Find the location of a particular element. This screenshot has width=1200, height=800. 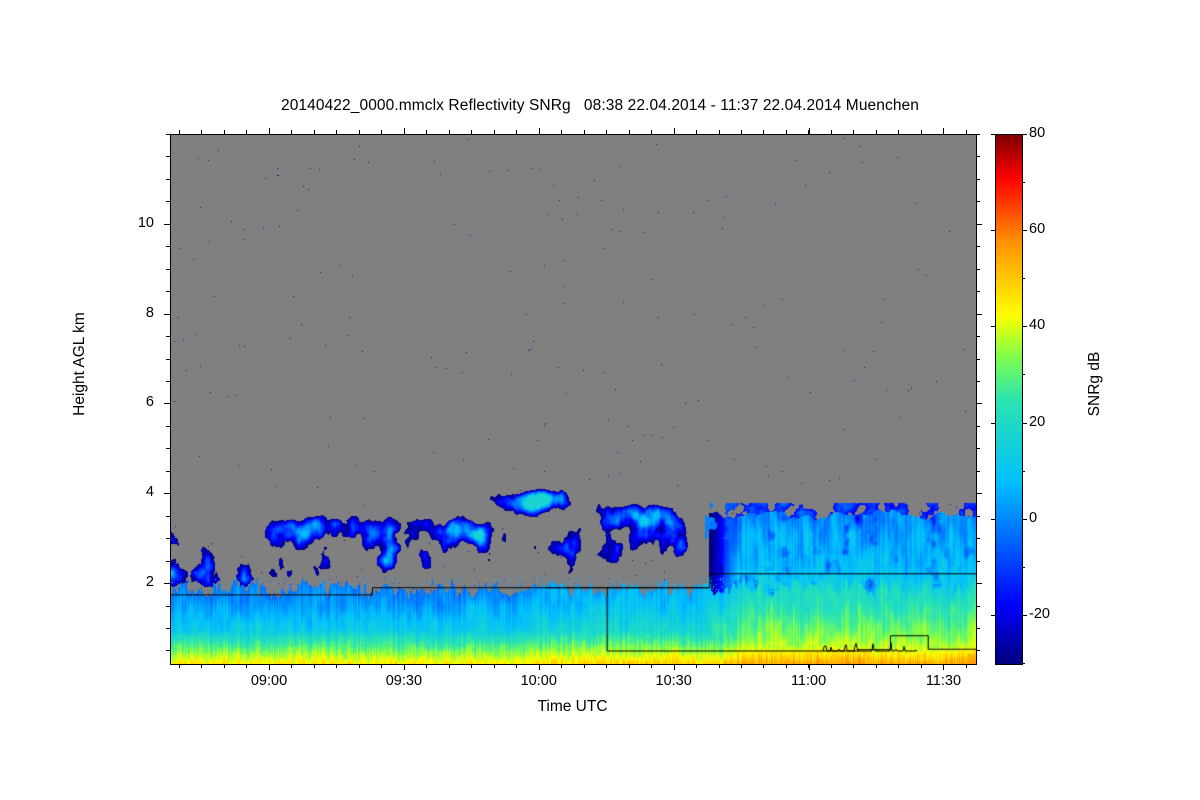

x-axis-tick-label: 10:30 is located at coordinates (673, 681).